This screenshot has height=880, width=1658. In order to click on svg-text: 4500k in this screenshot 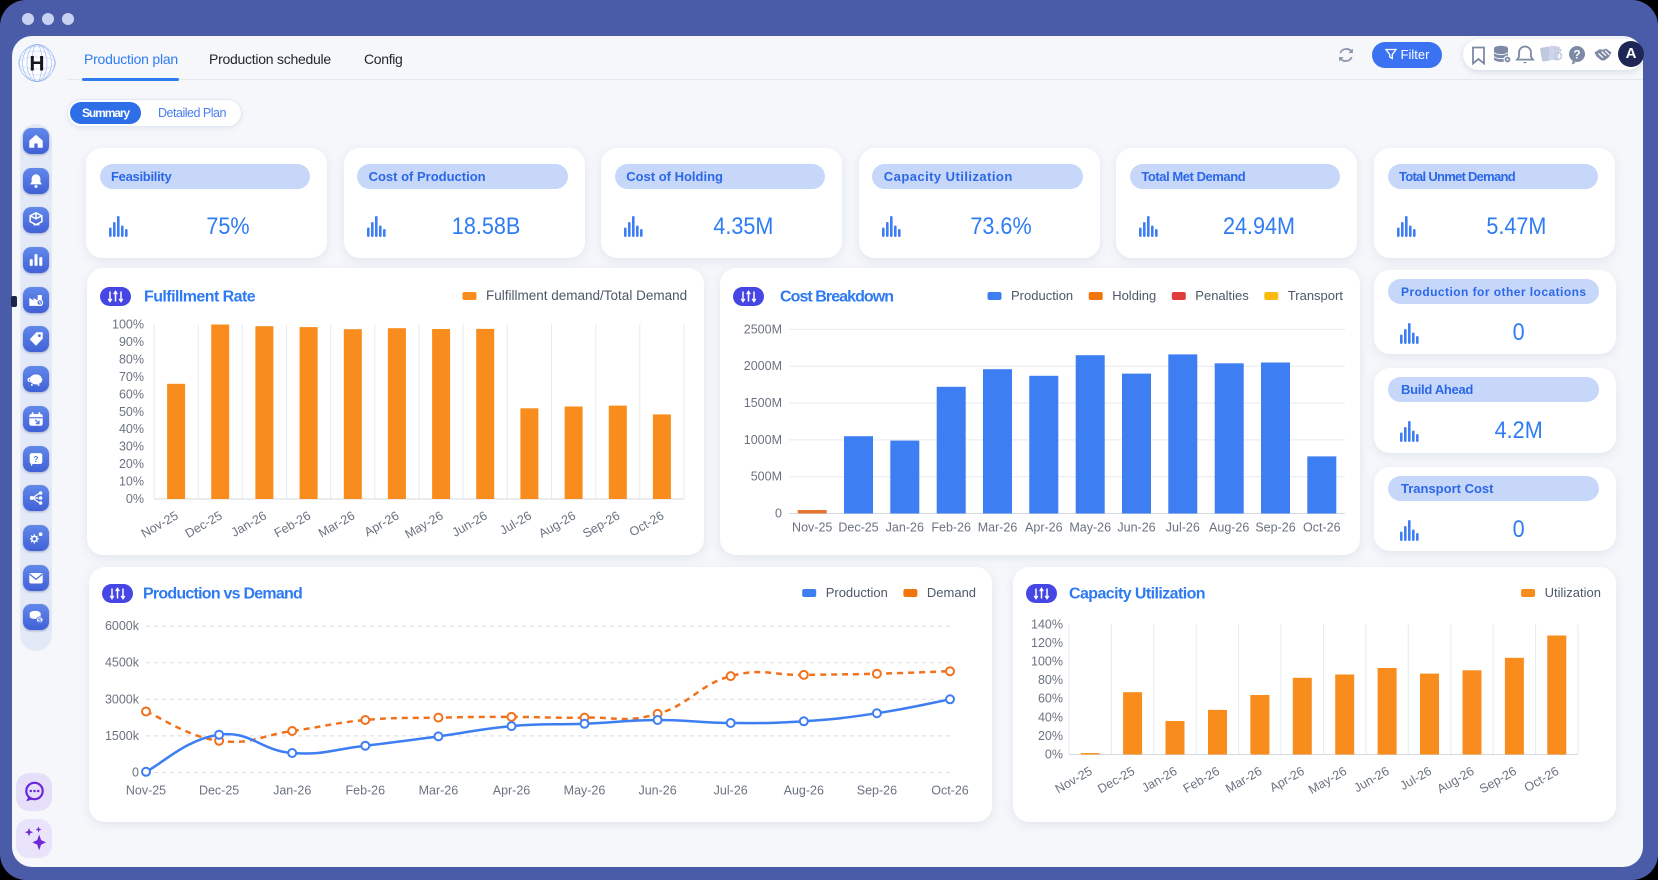, I will do `click(122, 663)`.